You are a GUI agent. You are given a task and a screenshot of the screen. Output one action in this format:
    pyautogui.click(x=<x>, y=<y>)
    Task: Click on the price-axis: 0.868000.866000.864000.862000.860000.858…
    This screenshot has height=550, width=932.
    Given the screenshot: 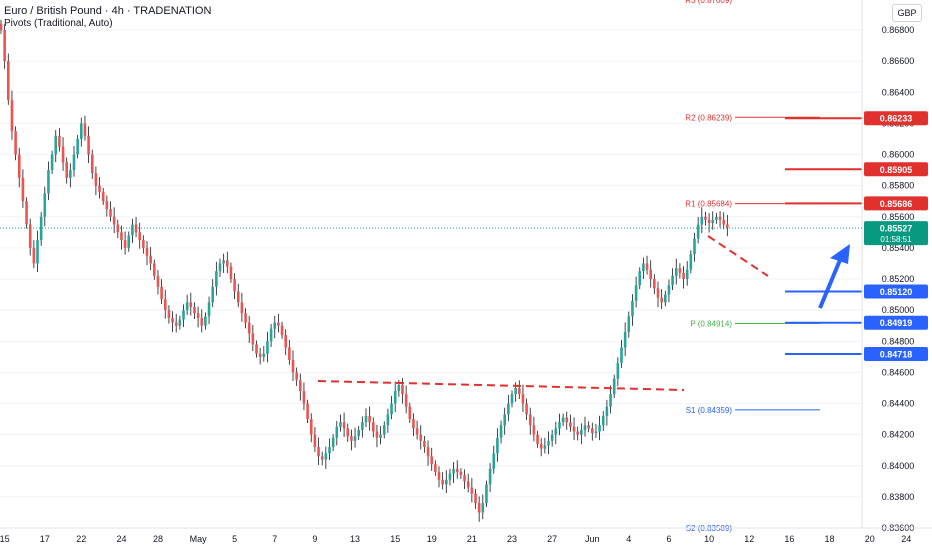 What is the action you would take?
    pyautogui.click(x=898, y=279)
    